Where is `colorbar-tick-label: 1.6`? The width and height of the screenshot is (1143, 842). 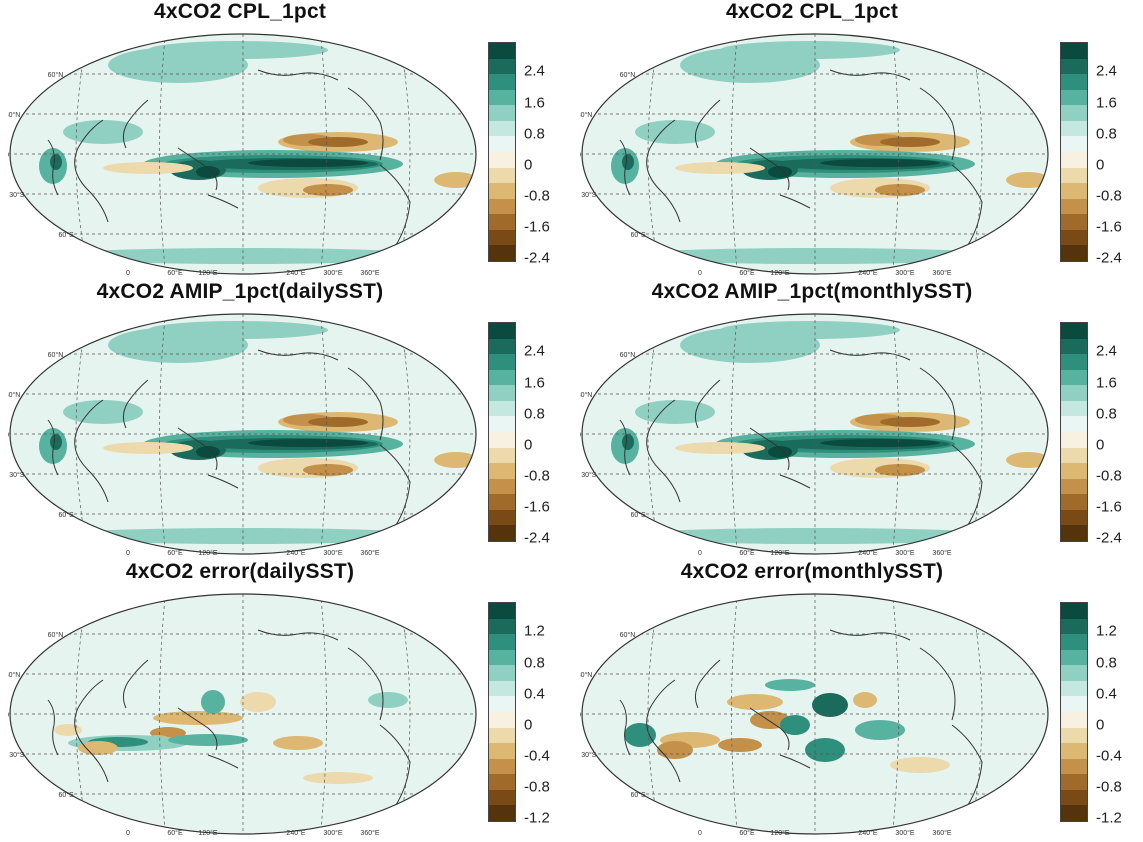 colorbar-tick-label: 1.6 is located at coordinates (534, 102).